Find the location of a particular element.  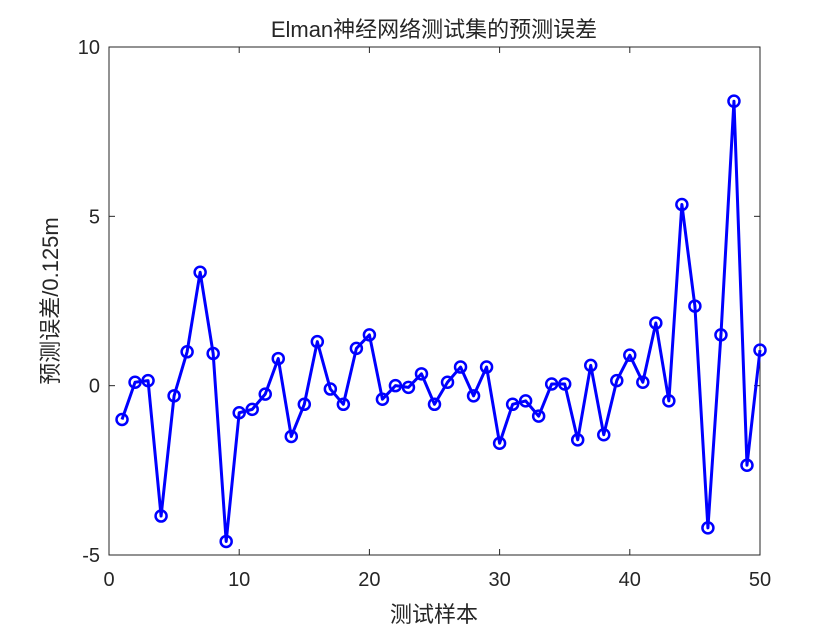

x-tick-label: 30 is located at coordinates (499, 580).